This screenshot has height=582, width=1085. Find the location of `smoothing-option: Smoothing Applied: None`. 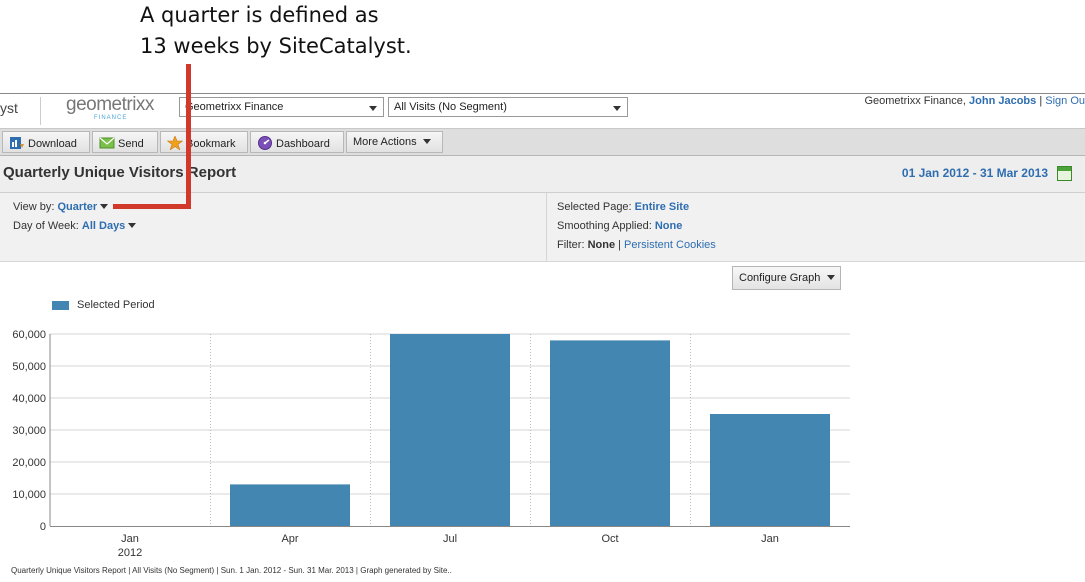

smoothing-option: Smoothing Applied: None is located at coordinates (619, 226).